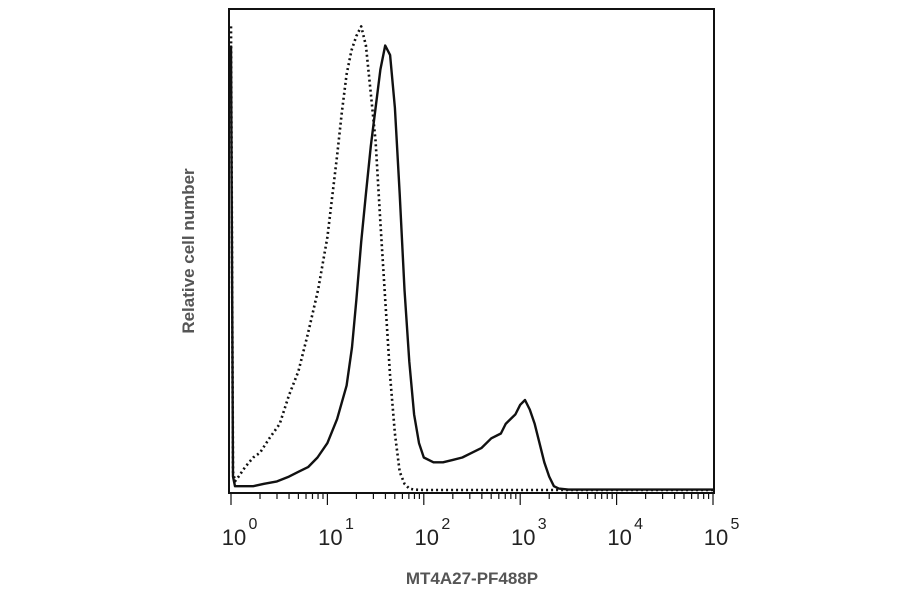  Describe the element at coordinates (735, 524) in the screenshot. I see `x-tick-label-exponent: 5` at that location.